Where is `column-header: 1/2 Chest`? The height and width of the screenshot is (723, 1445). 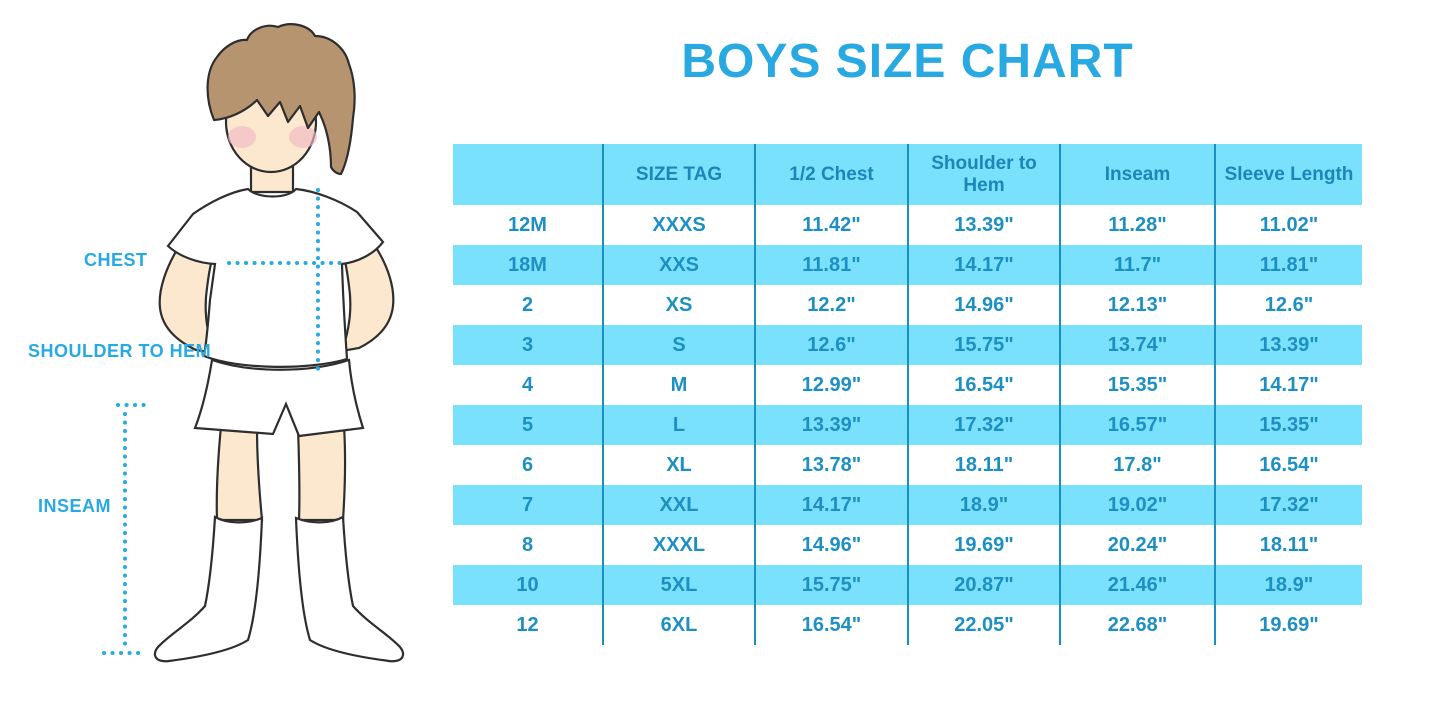 column-header: 1/2 Chest is located at coordinates (832, 174).